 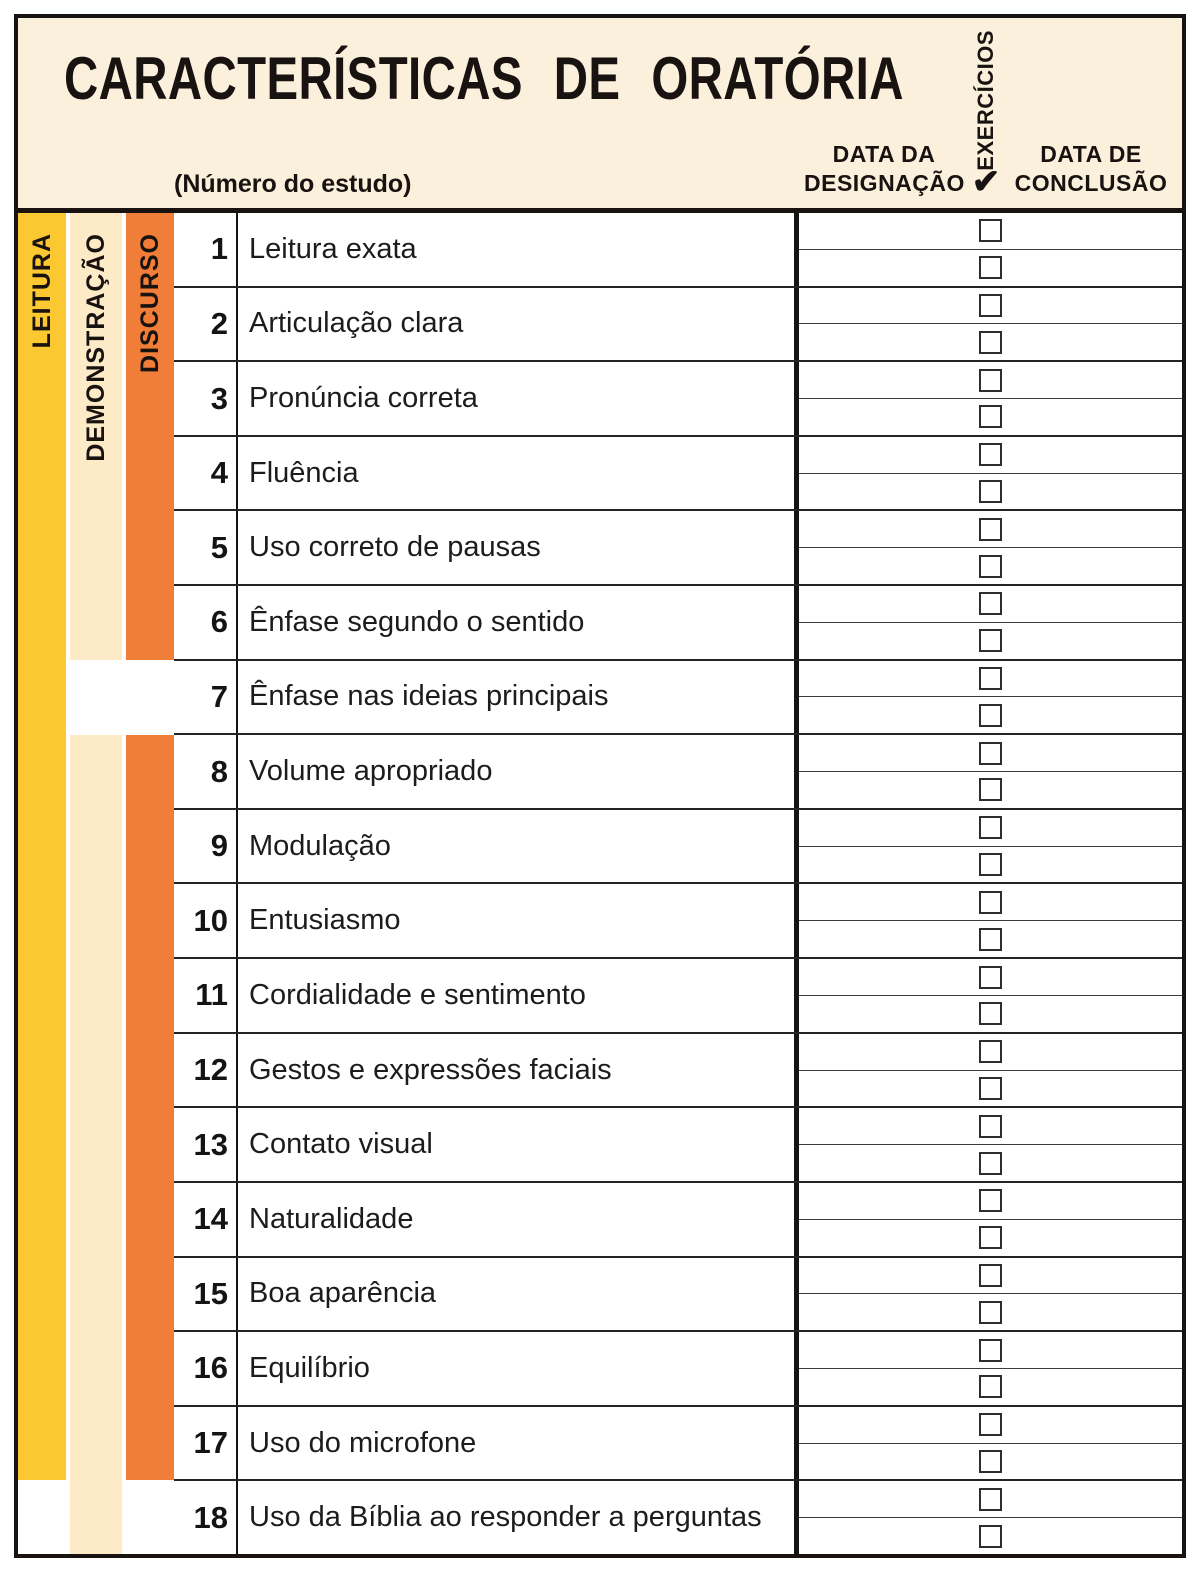 What do you see at coordinates (678, 1220) in the screenshot?
I see `table-row: 14 Naturalidade` at bounding box center [678, 1220].